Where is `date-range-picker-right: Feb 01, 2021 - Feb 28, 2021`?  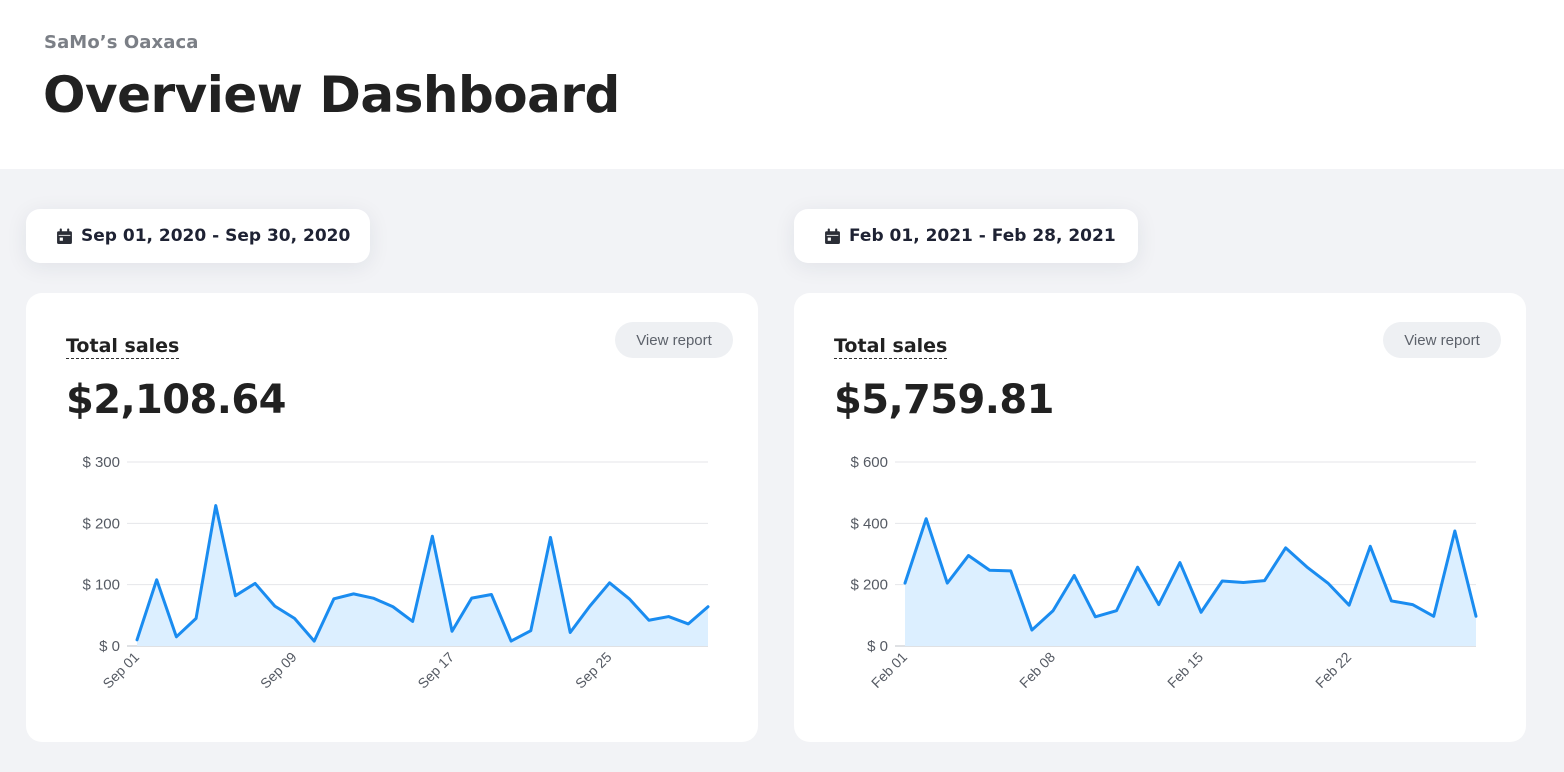
date-range-picker-right: Feb 01, 2021 - Feb 28, 2021 is located at coordinates (966, 236).